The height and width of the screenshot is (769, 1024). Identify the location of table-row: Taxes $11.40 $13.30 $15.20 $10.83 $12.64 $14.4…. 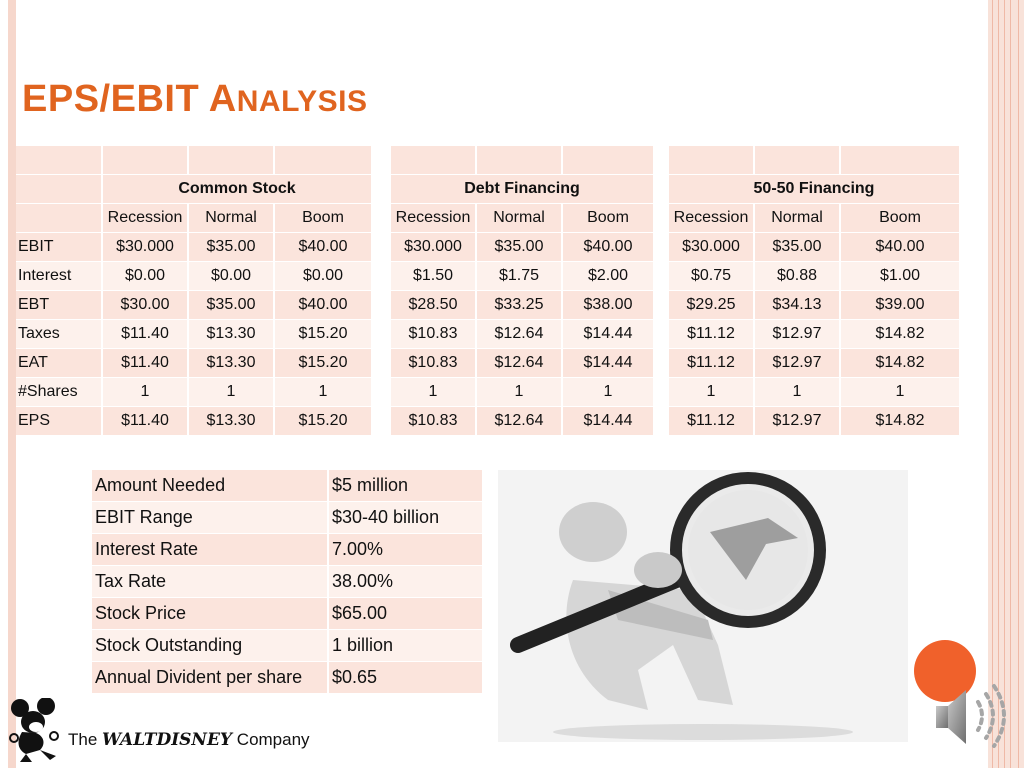
(488, 334).